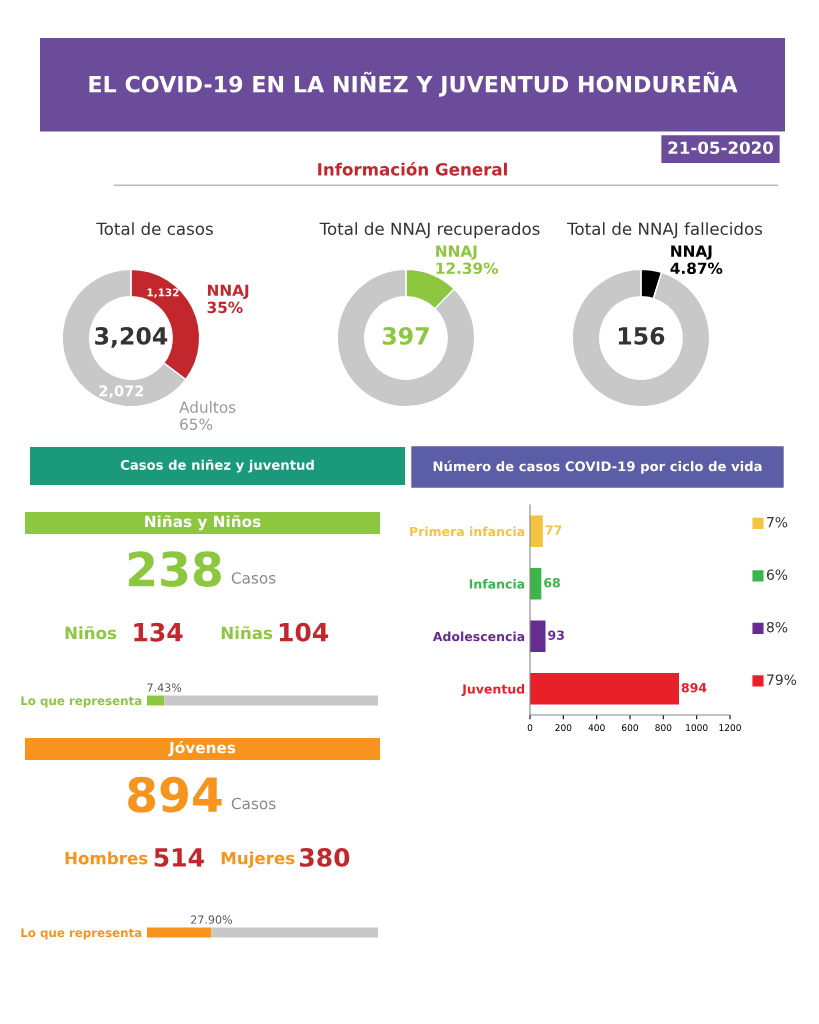 Image resolution: width=819 pixels, height=1024 pixels. I want to click on data-label: 93, so click(556, 635).